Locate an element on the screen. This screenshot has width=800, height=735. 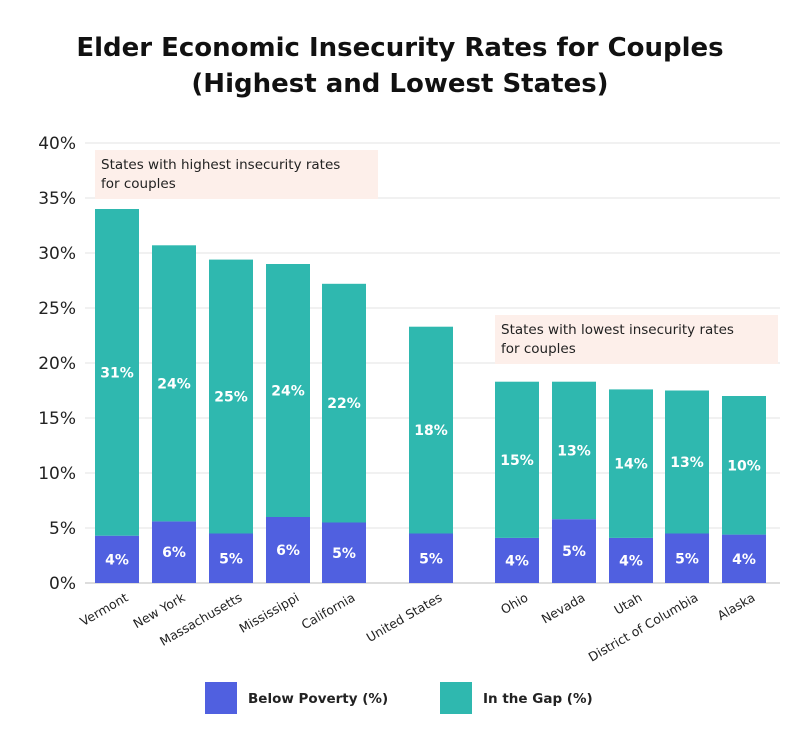
data-label: 15% is located at coordinates (517, 461).